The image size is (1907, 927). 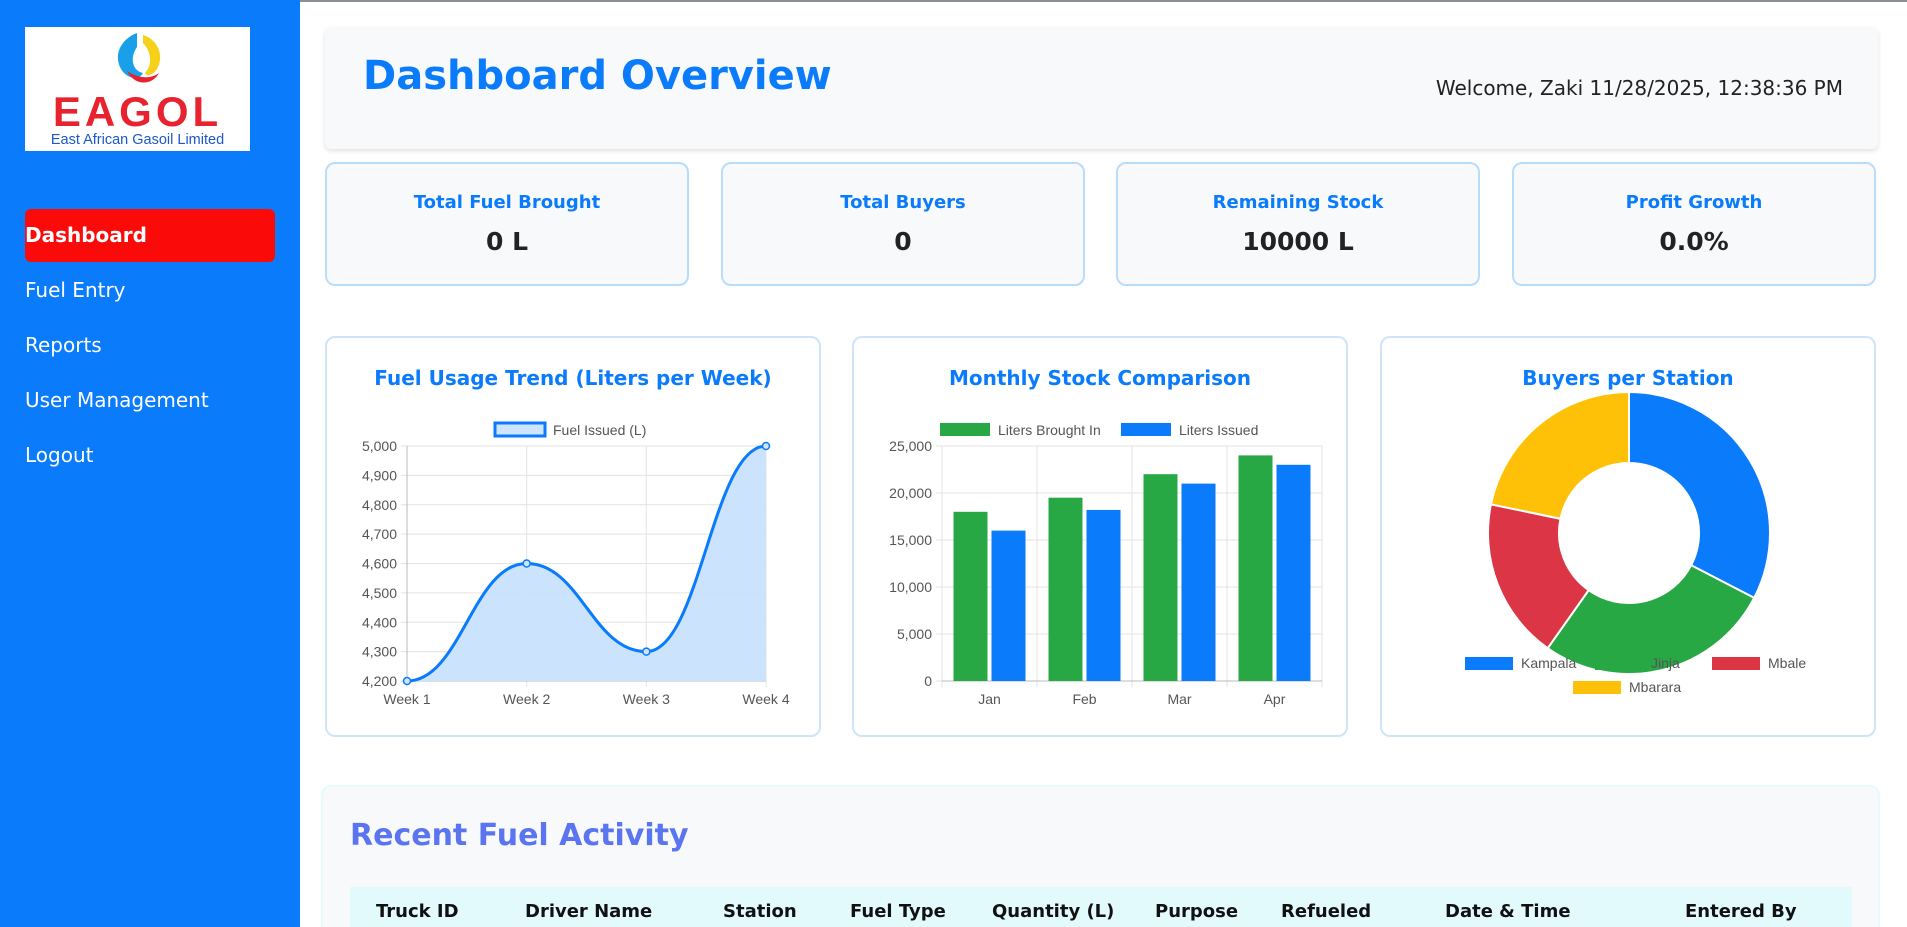 What do you see at coordinates (1619, 663) in the screenshot?
I see `legend-swatch-jinja` at bounding box center [1619, 663].